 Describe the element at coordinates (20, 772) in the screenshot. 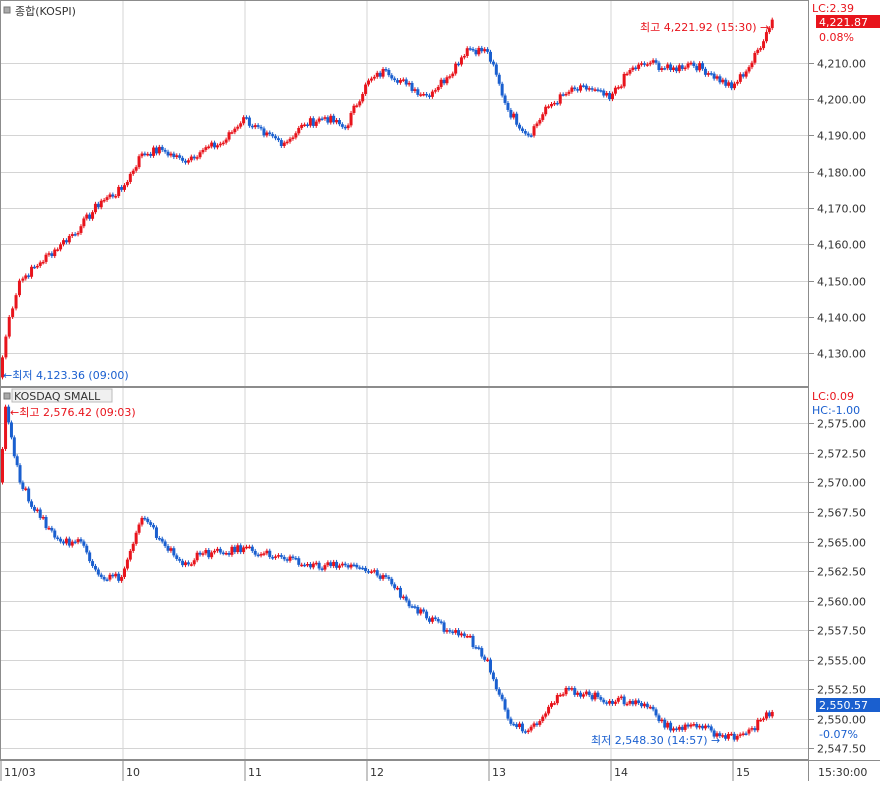

I see `x-tick-label: 11/03` at that location.